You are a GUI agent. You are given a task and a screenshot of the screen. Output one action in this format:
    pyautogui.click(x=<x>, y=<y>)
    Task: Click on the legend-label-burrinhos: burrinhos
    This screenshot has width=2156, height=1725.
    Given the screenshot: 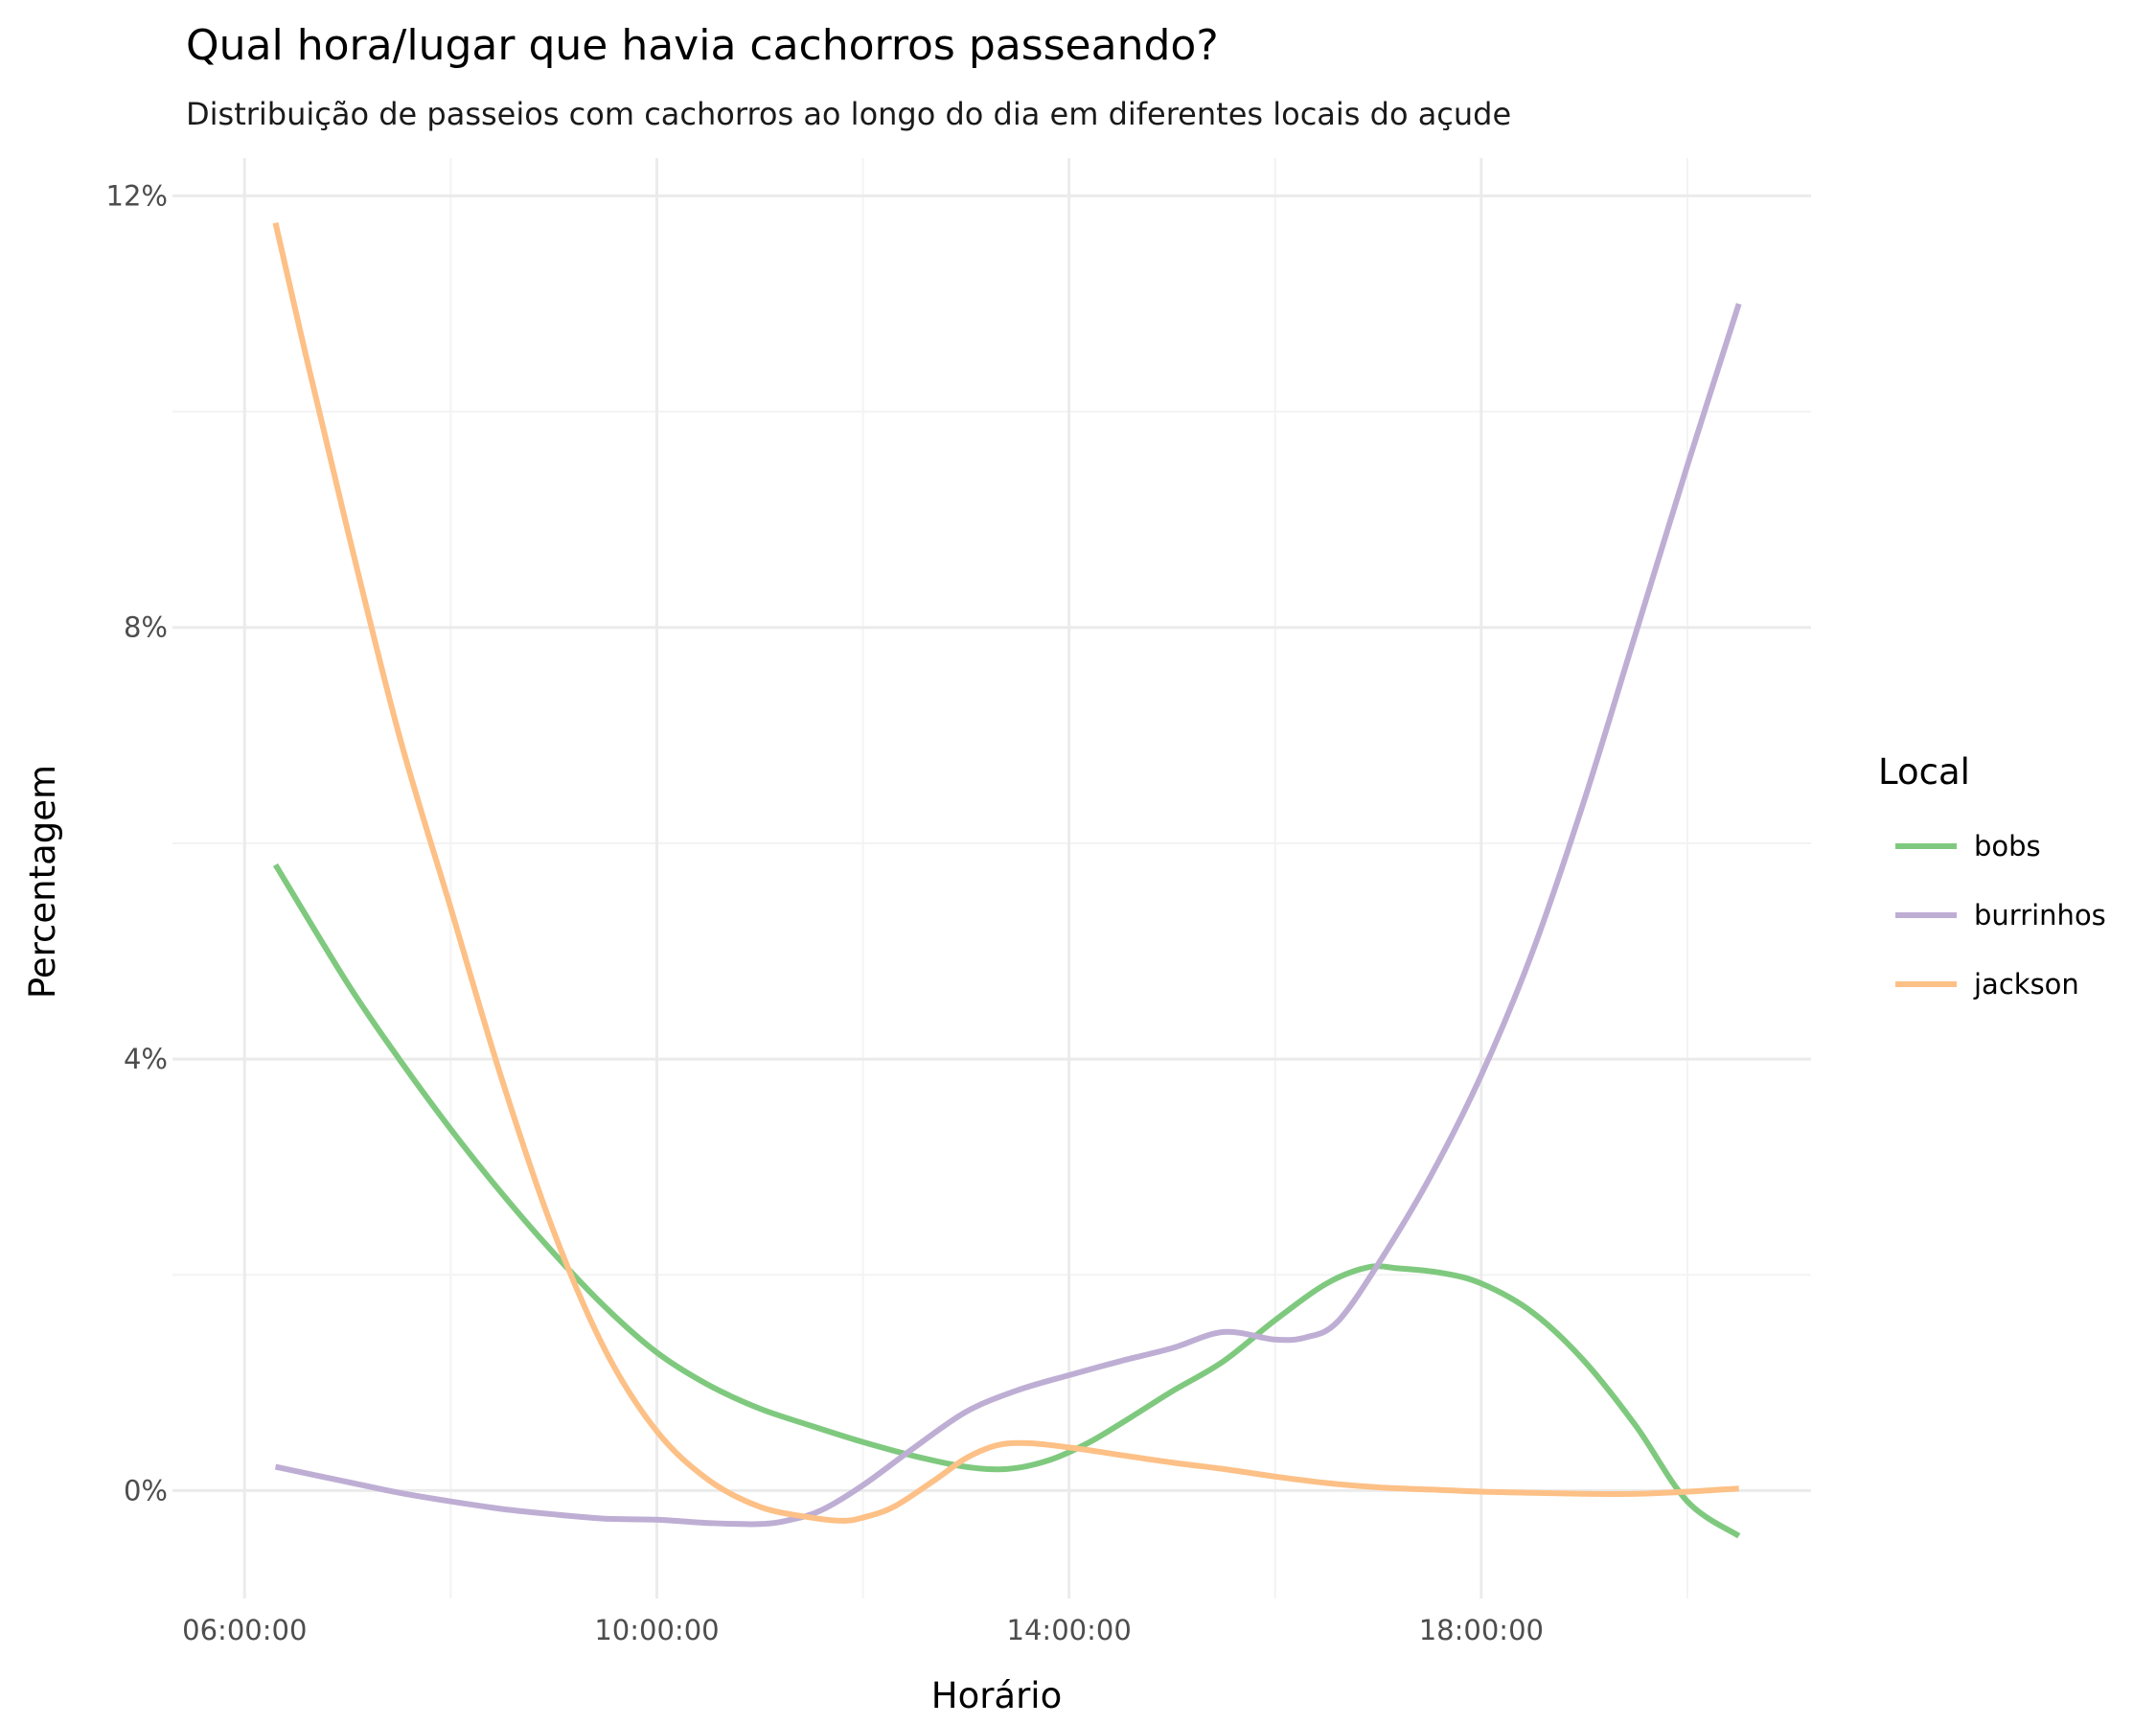 What is the action you would take?
    pyautogui.click(x=2040, y=915)
    